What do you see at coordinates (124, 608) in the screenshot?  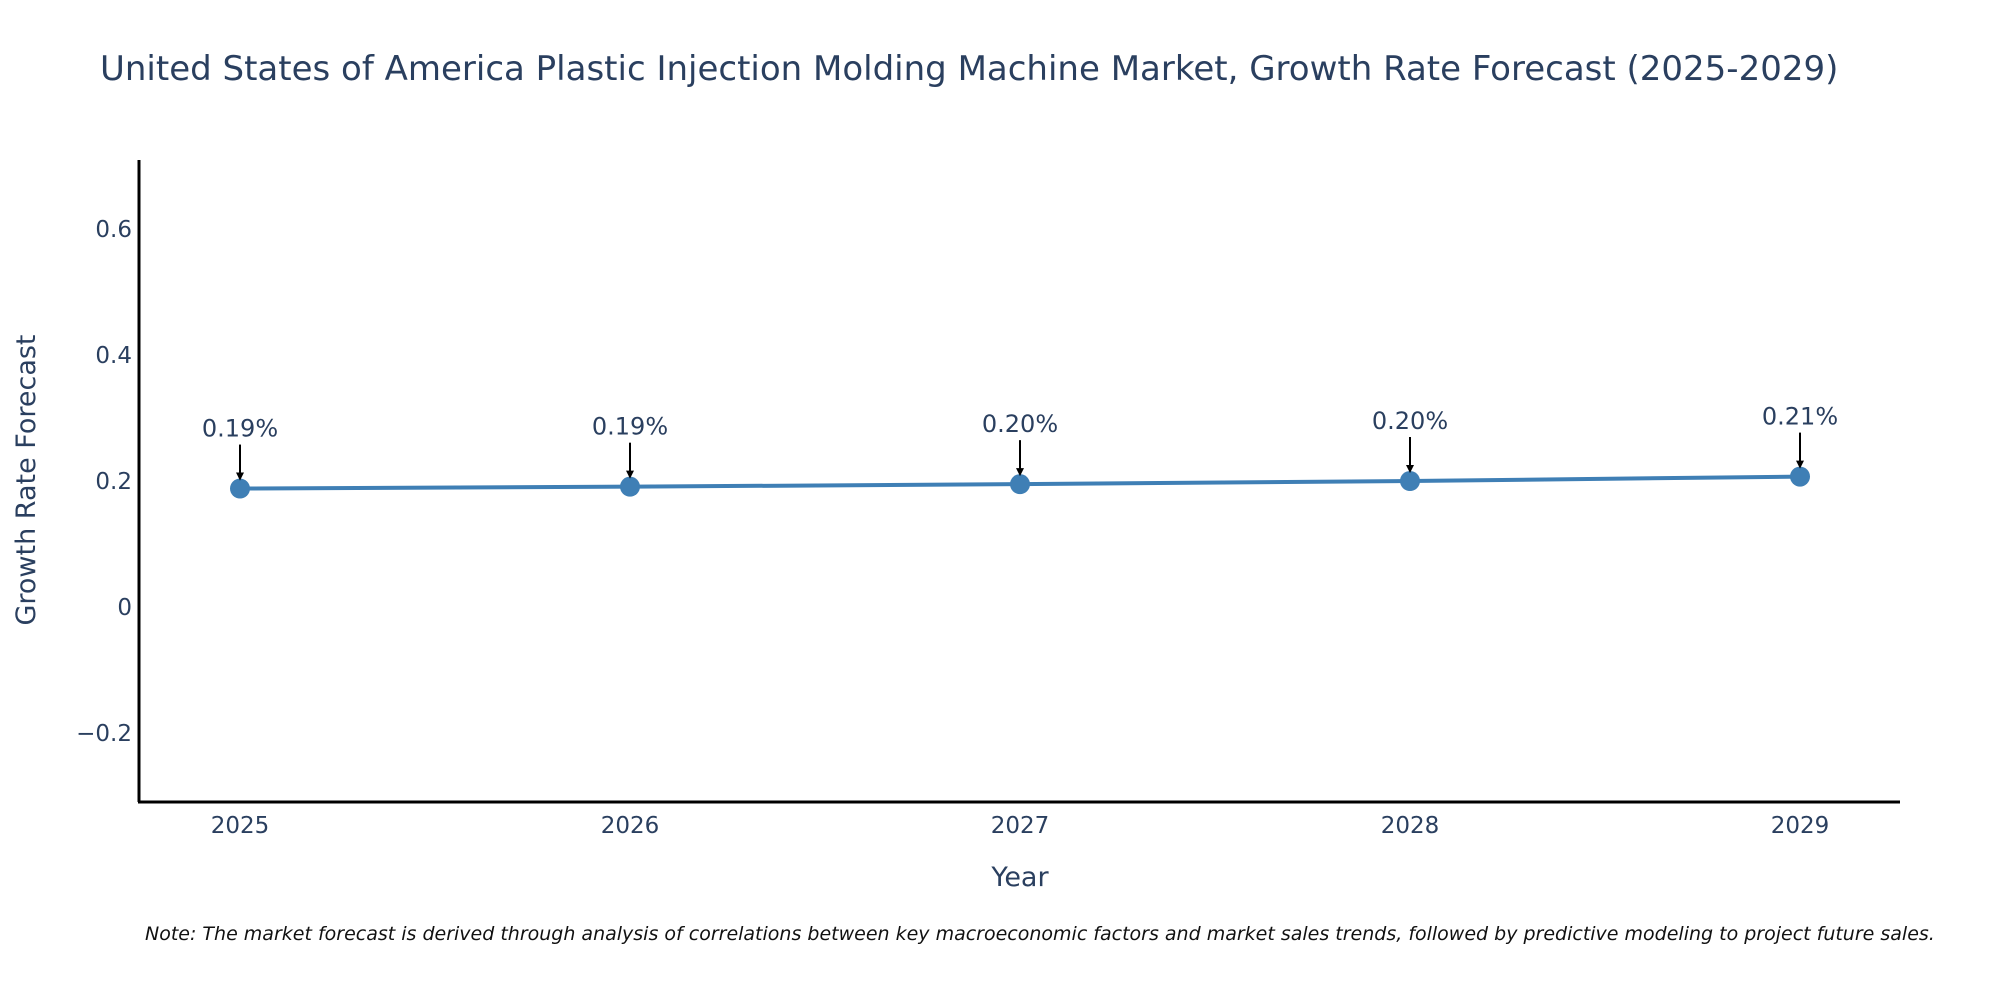 I see `y-tick-label: 0` at bounding box center [124, 608].